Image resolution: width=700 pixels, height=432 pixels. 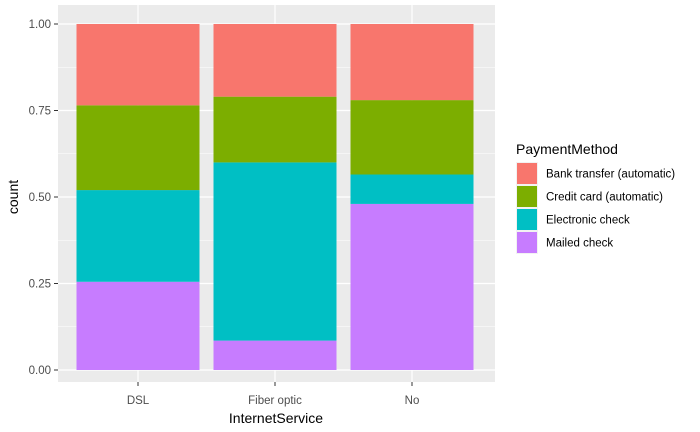 What do you see at coordinates (273, 394) in the screenshot?
I see `x-axis: DSL Fiber optic No` at bounding box center [273, 394].